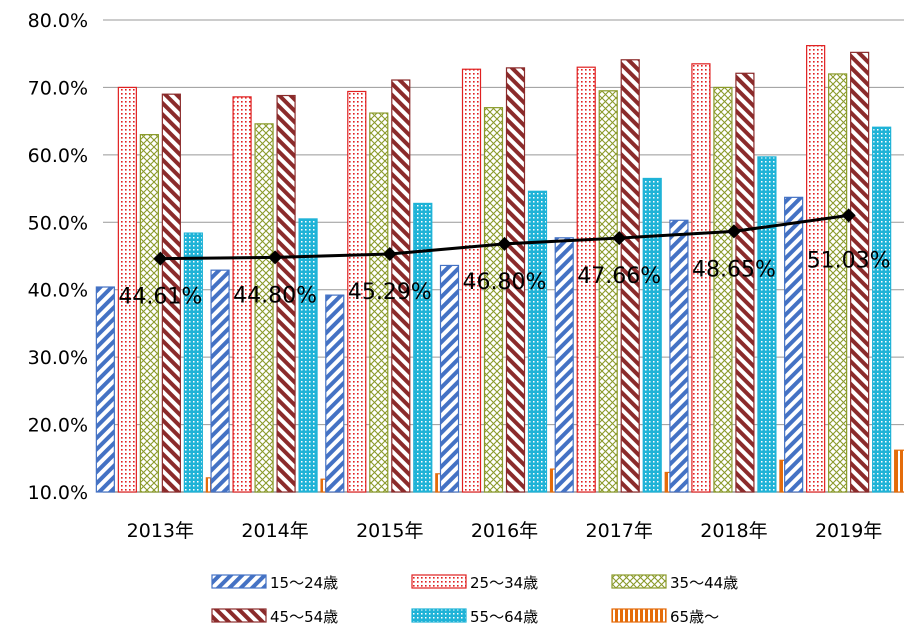 Image resolution: width=904 pixels, height=634 pixels. Describe the element at coordinates (304, 583) in the screenshot. I see `legend-label: 15〜24歳` at that location.